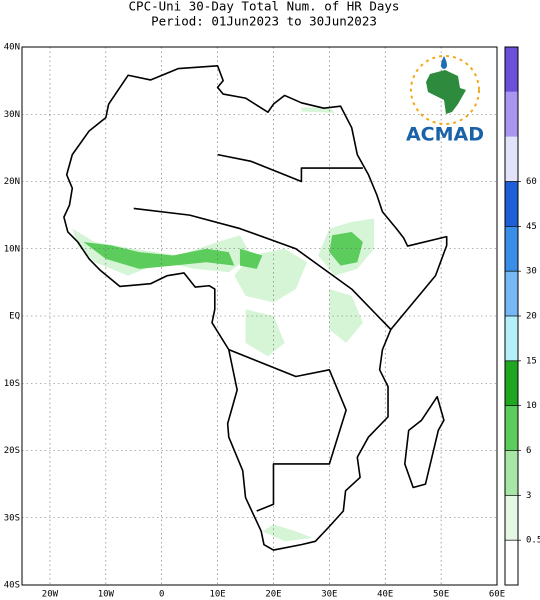 The width and height of the screenshot is (540, 600). Describe the element at coordinates (12, 249) in the screenshot. I see `lat-tick-label: 10N` at that location.